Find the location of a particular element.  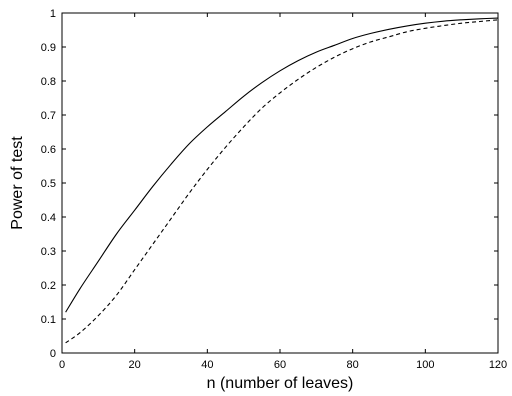

y-tick-label: 0.3 is located at coordinates (48, 252).